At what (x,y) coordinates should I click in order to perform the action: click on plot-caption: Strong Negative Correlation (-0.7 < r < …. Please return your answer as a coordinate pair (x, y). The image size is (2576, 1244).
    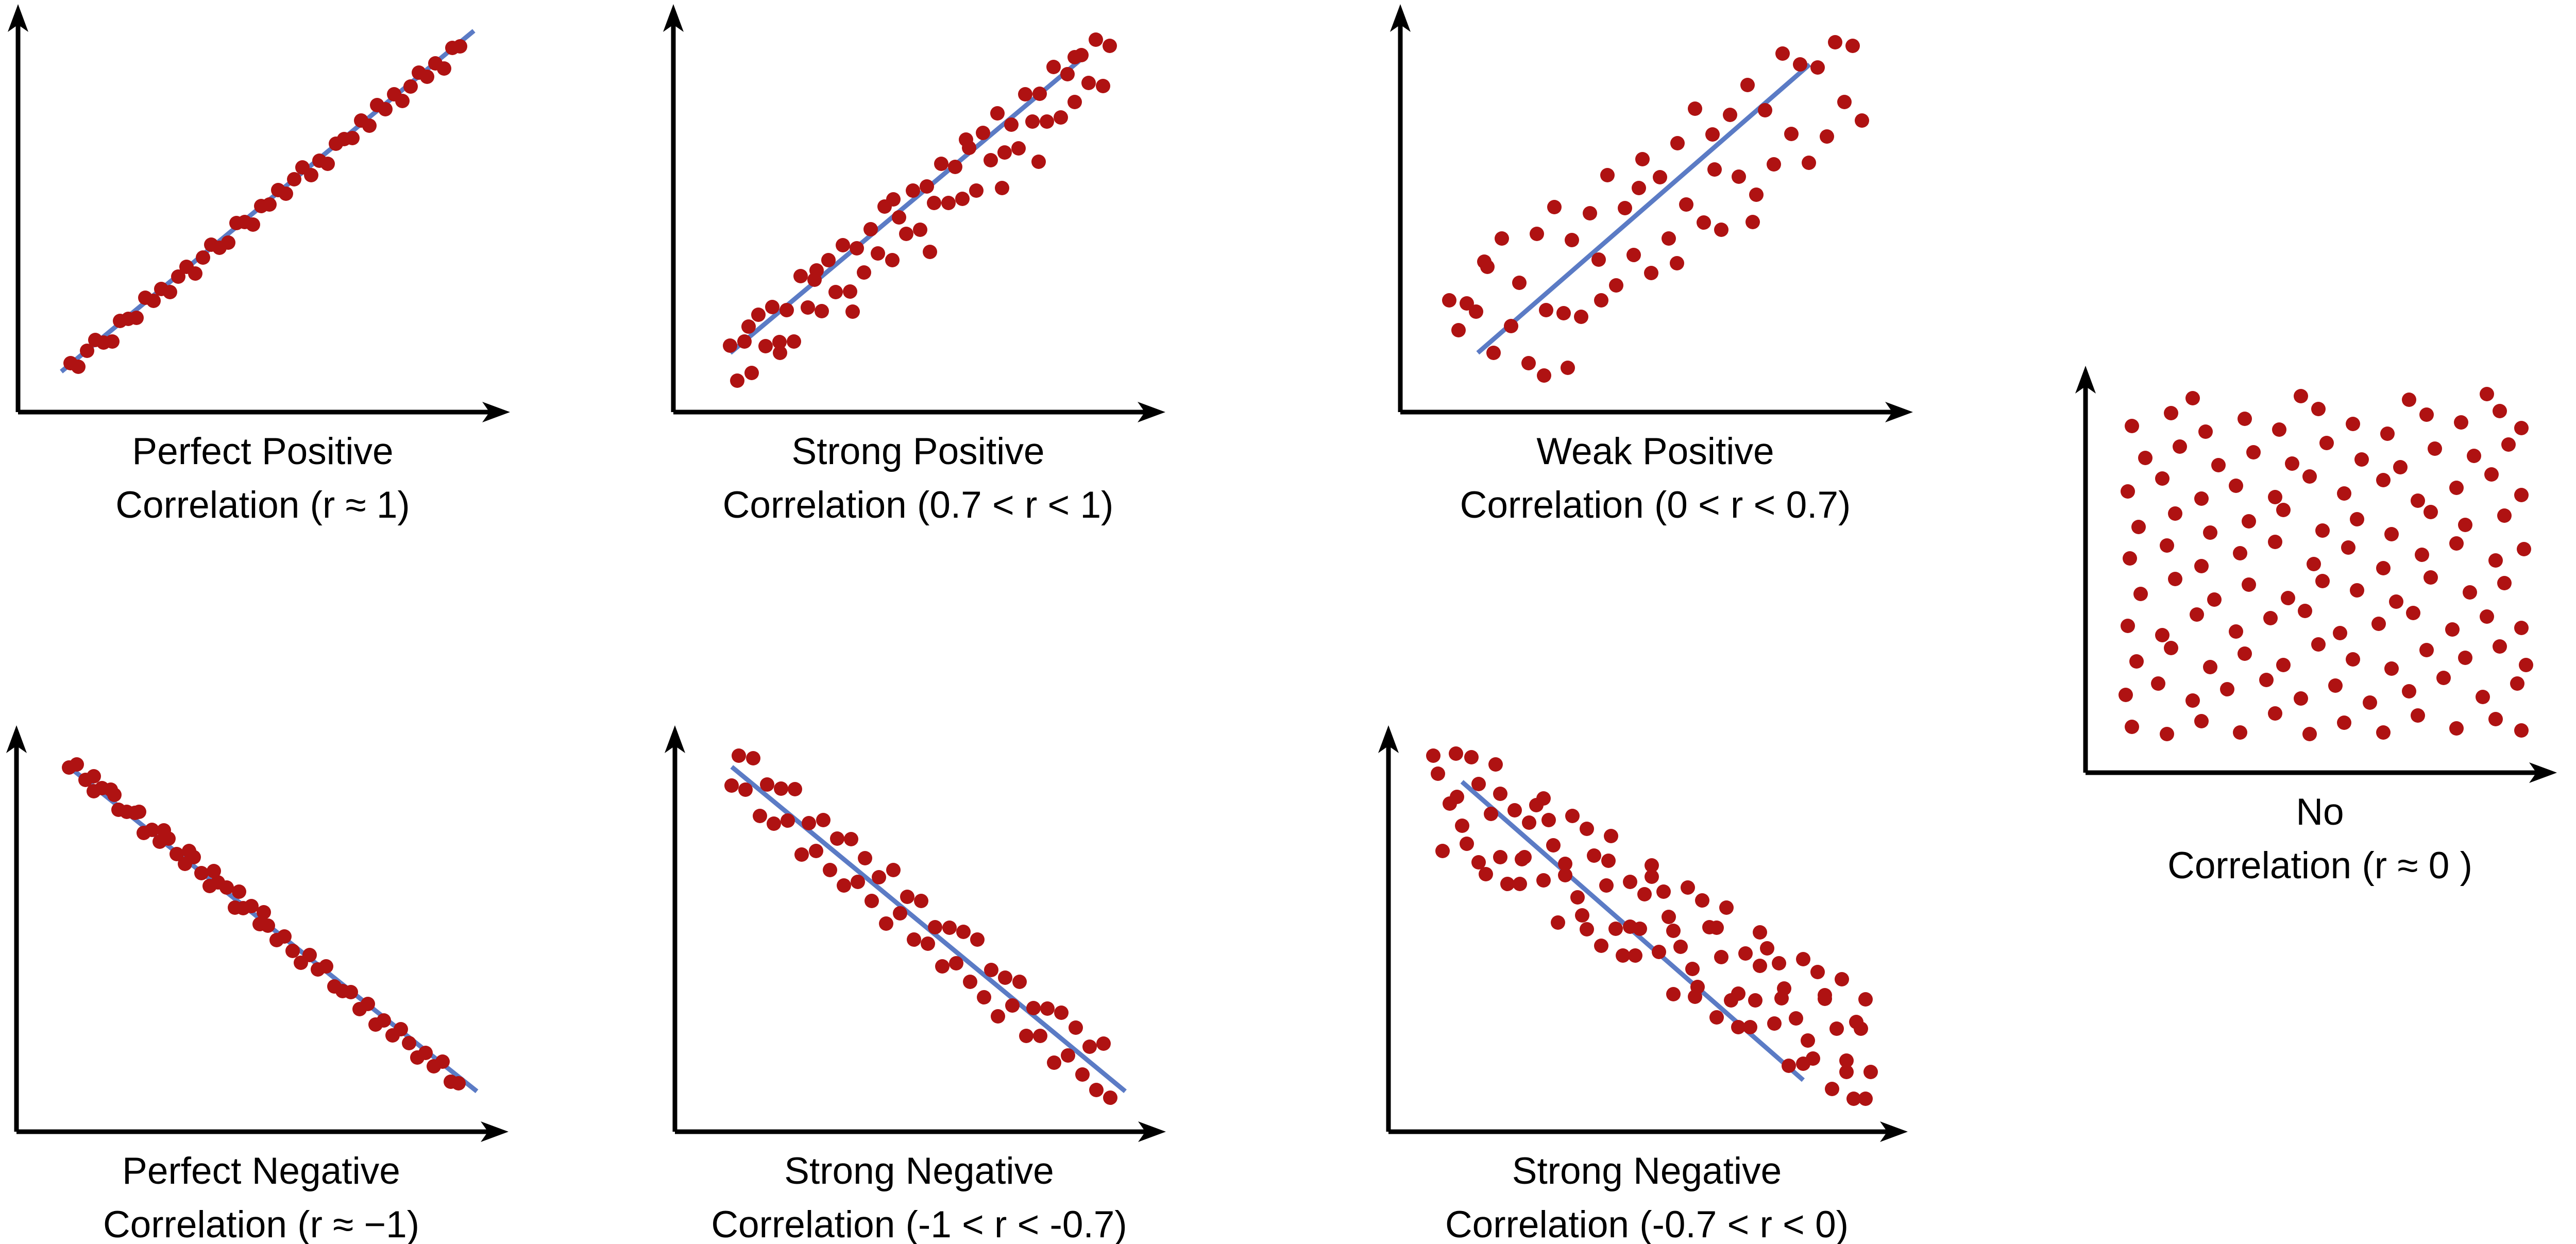
    Looking at the image, I should click on (1646, 1194).